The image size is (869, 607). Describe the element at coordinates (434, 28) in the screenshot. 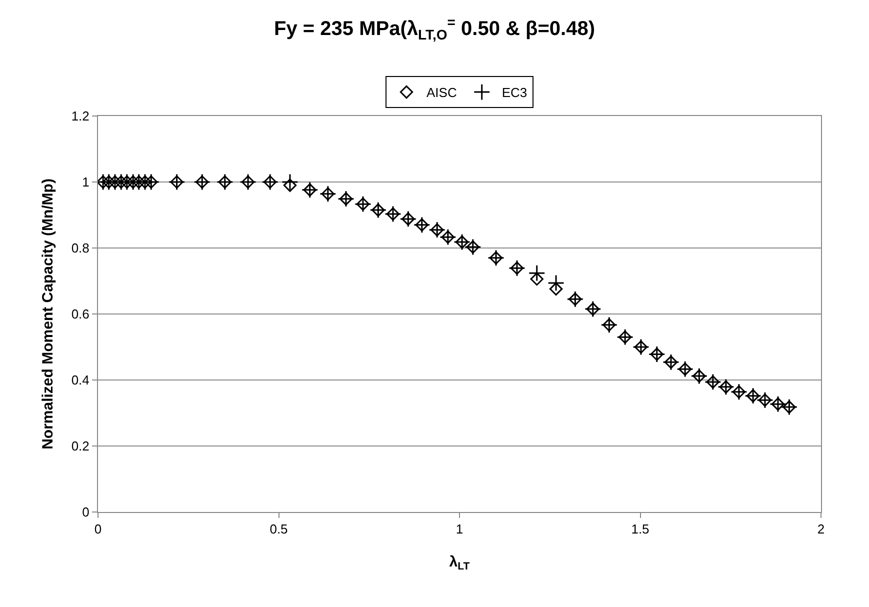

I see `chart-title: Fy = 235 MPa(λ$_{LT,O}$$^{=}$ 0.50 & β=0.48)` at that location.